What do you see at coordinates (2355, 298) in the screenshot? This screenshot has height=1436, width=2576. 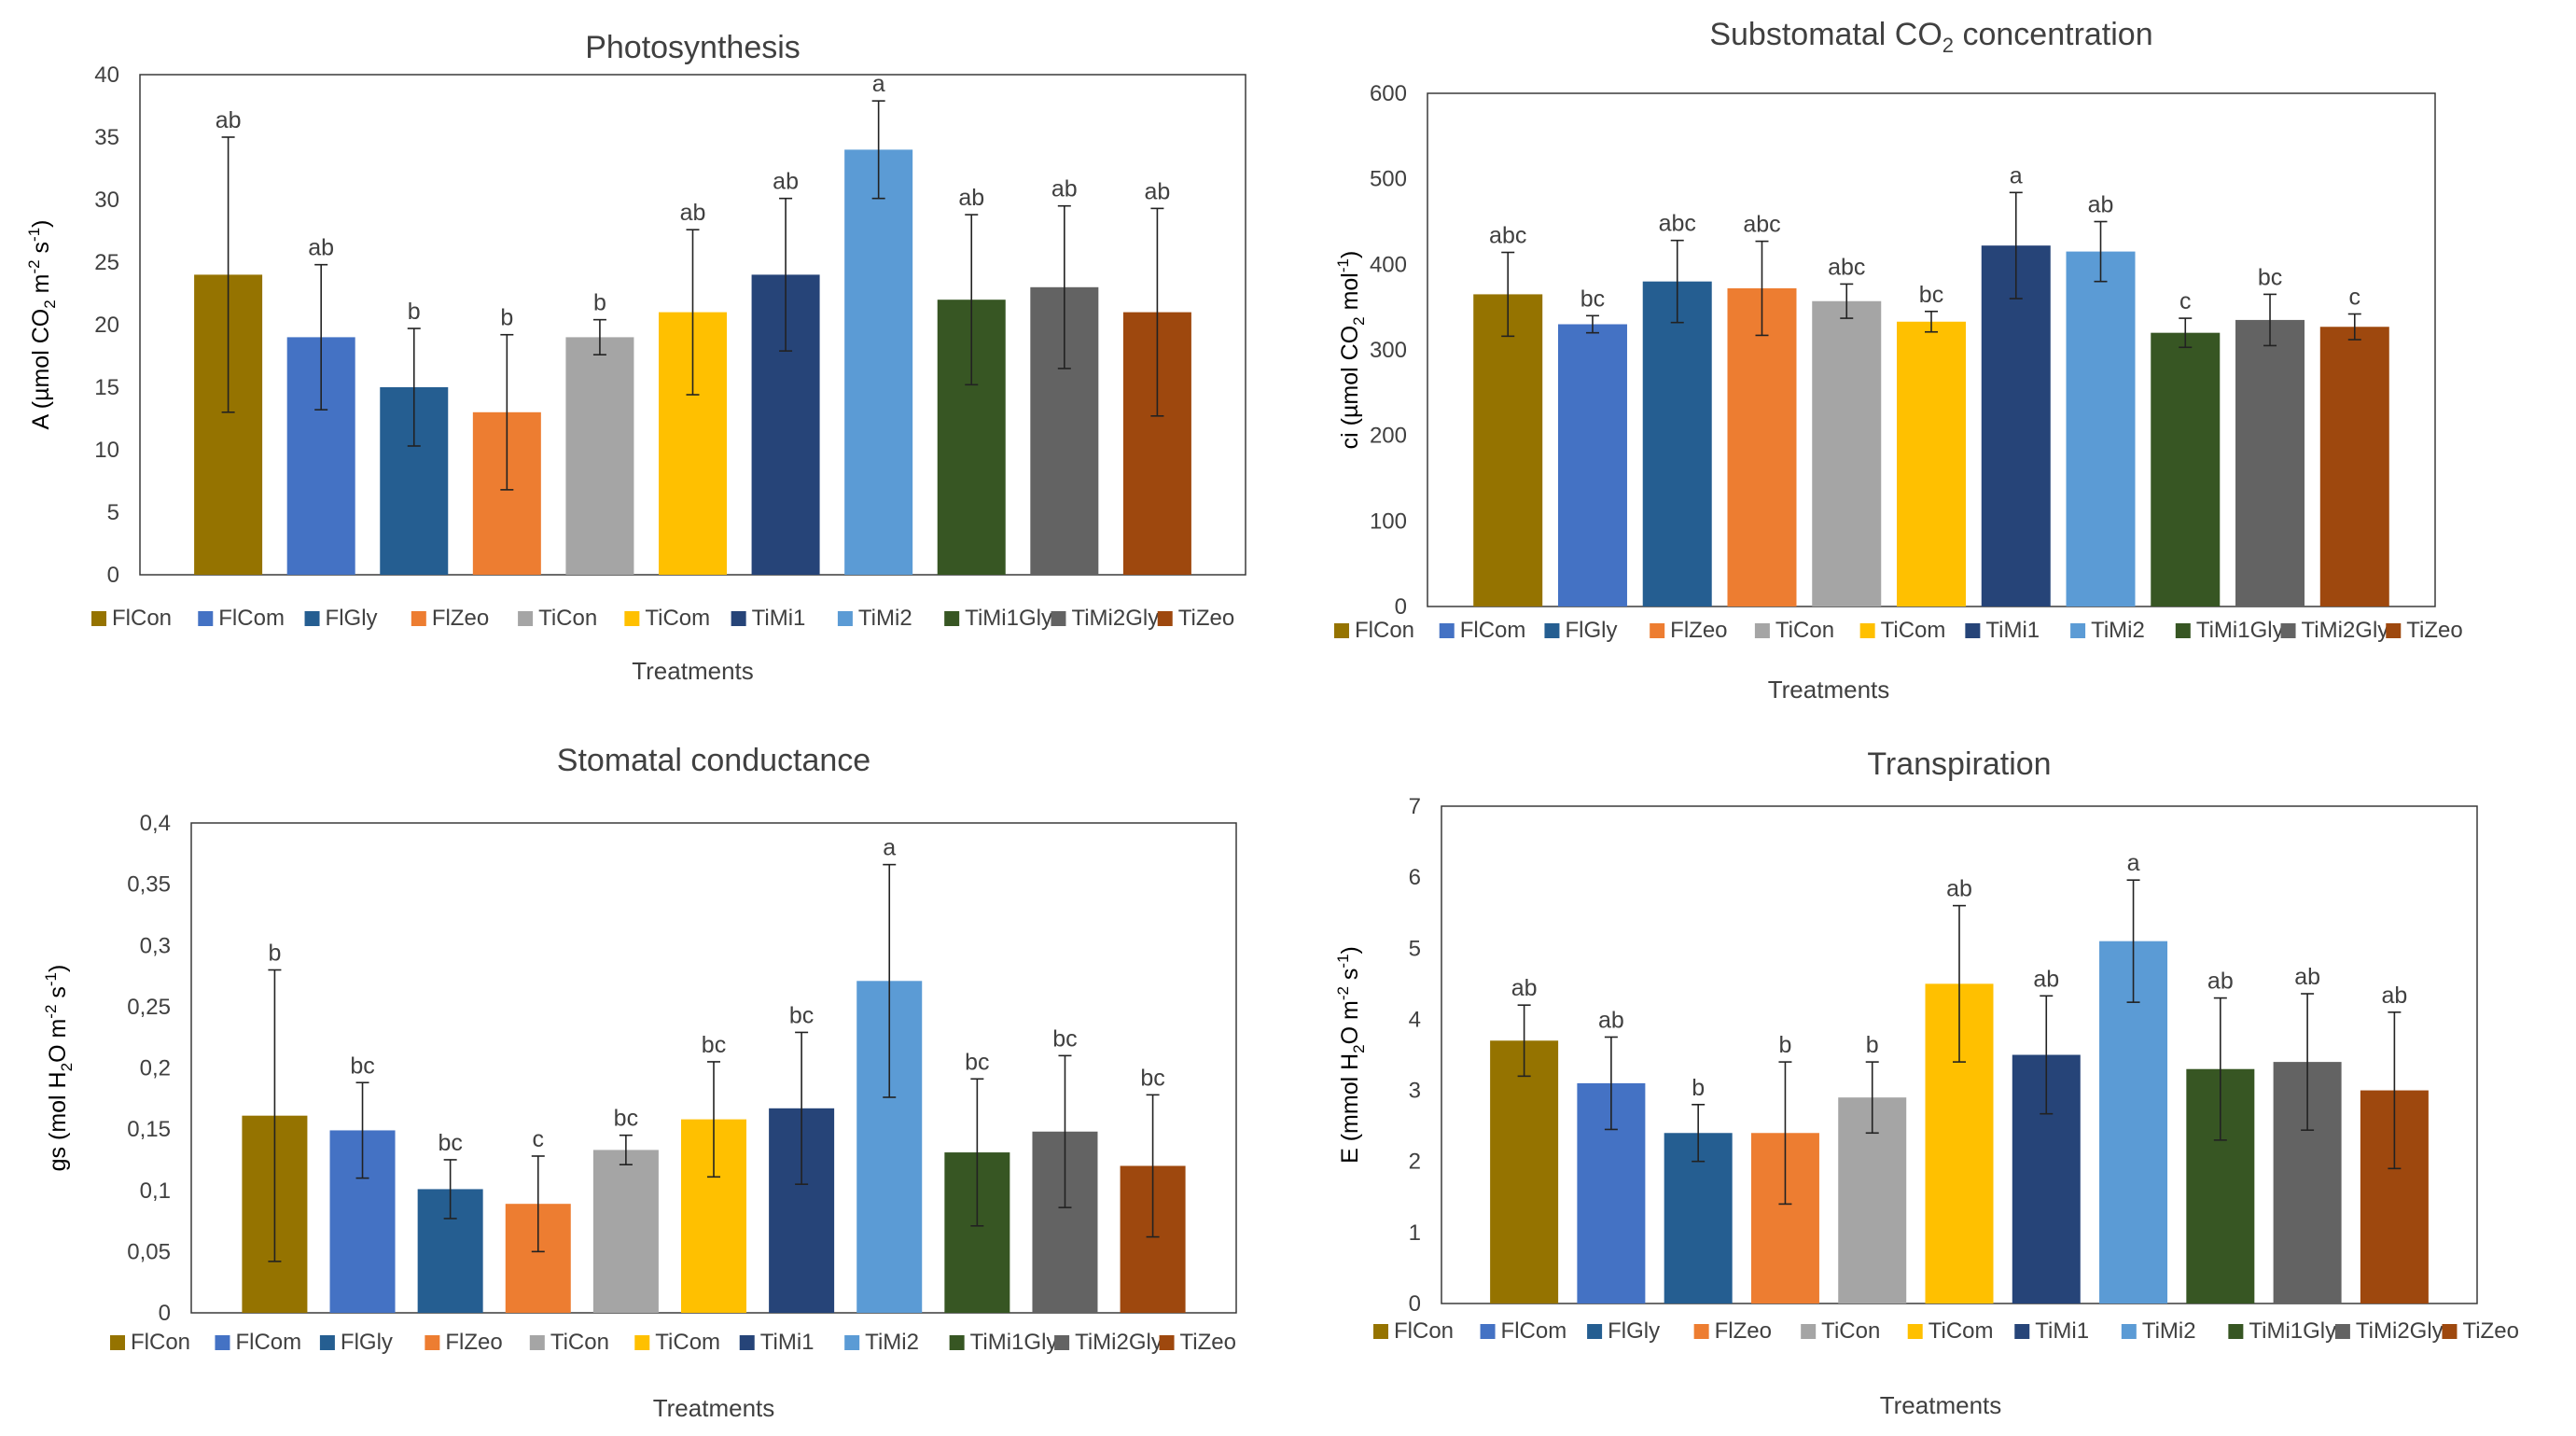 I see `significance-label: c` at bounding box center [2355, 298].